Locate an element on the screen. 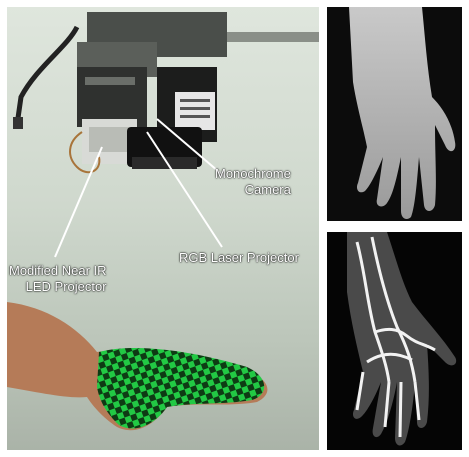 Image resolution: width=469 pixels, height=457 pixels. wires is located at coordinates (85, 152).